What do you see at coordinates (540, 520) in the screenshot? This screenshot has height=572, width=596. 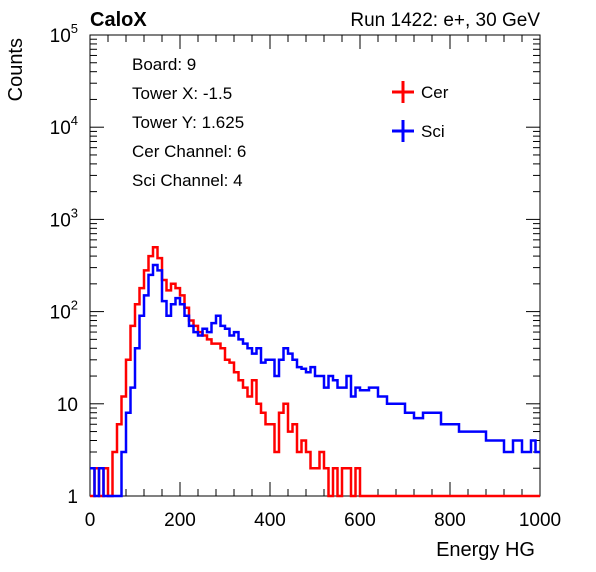 I see `x-tick-label-1000: 1000` at bounding box center [540, 520].